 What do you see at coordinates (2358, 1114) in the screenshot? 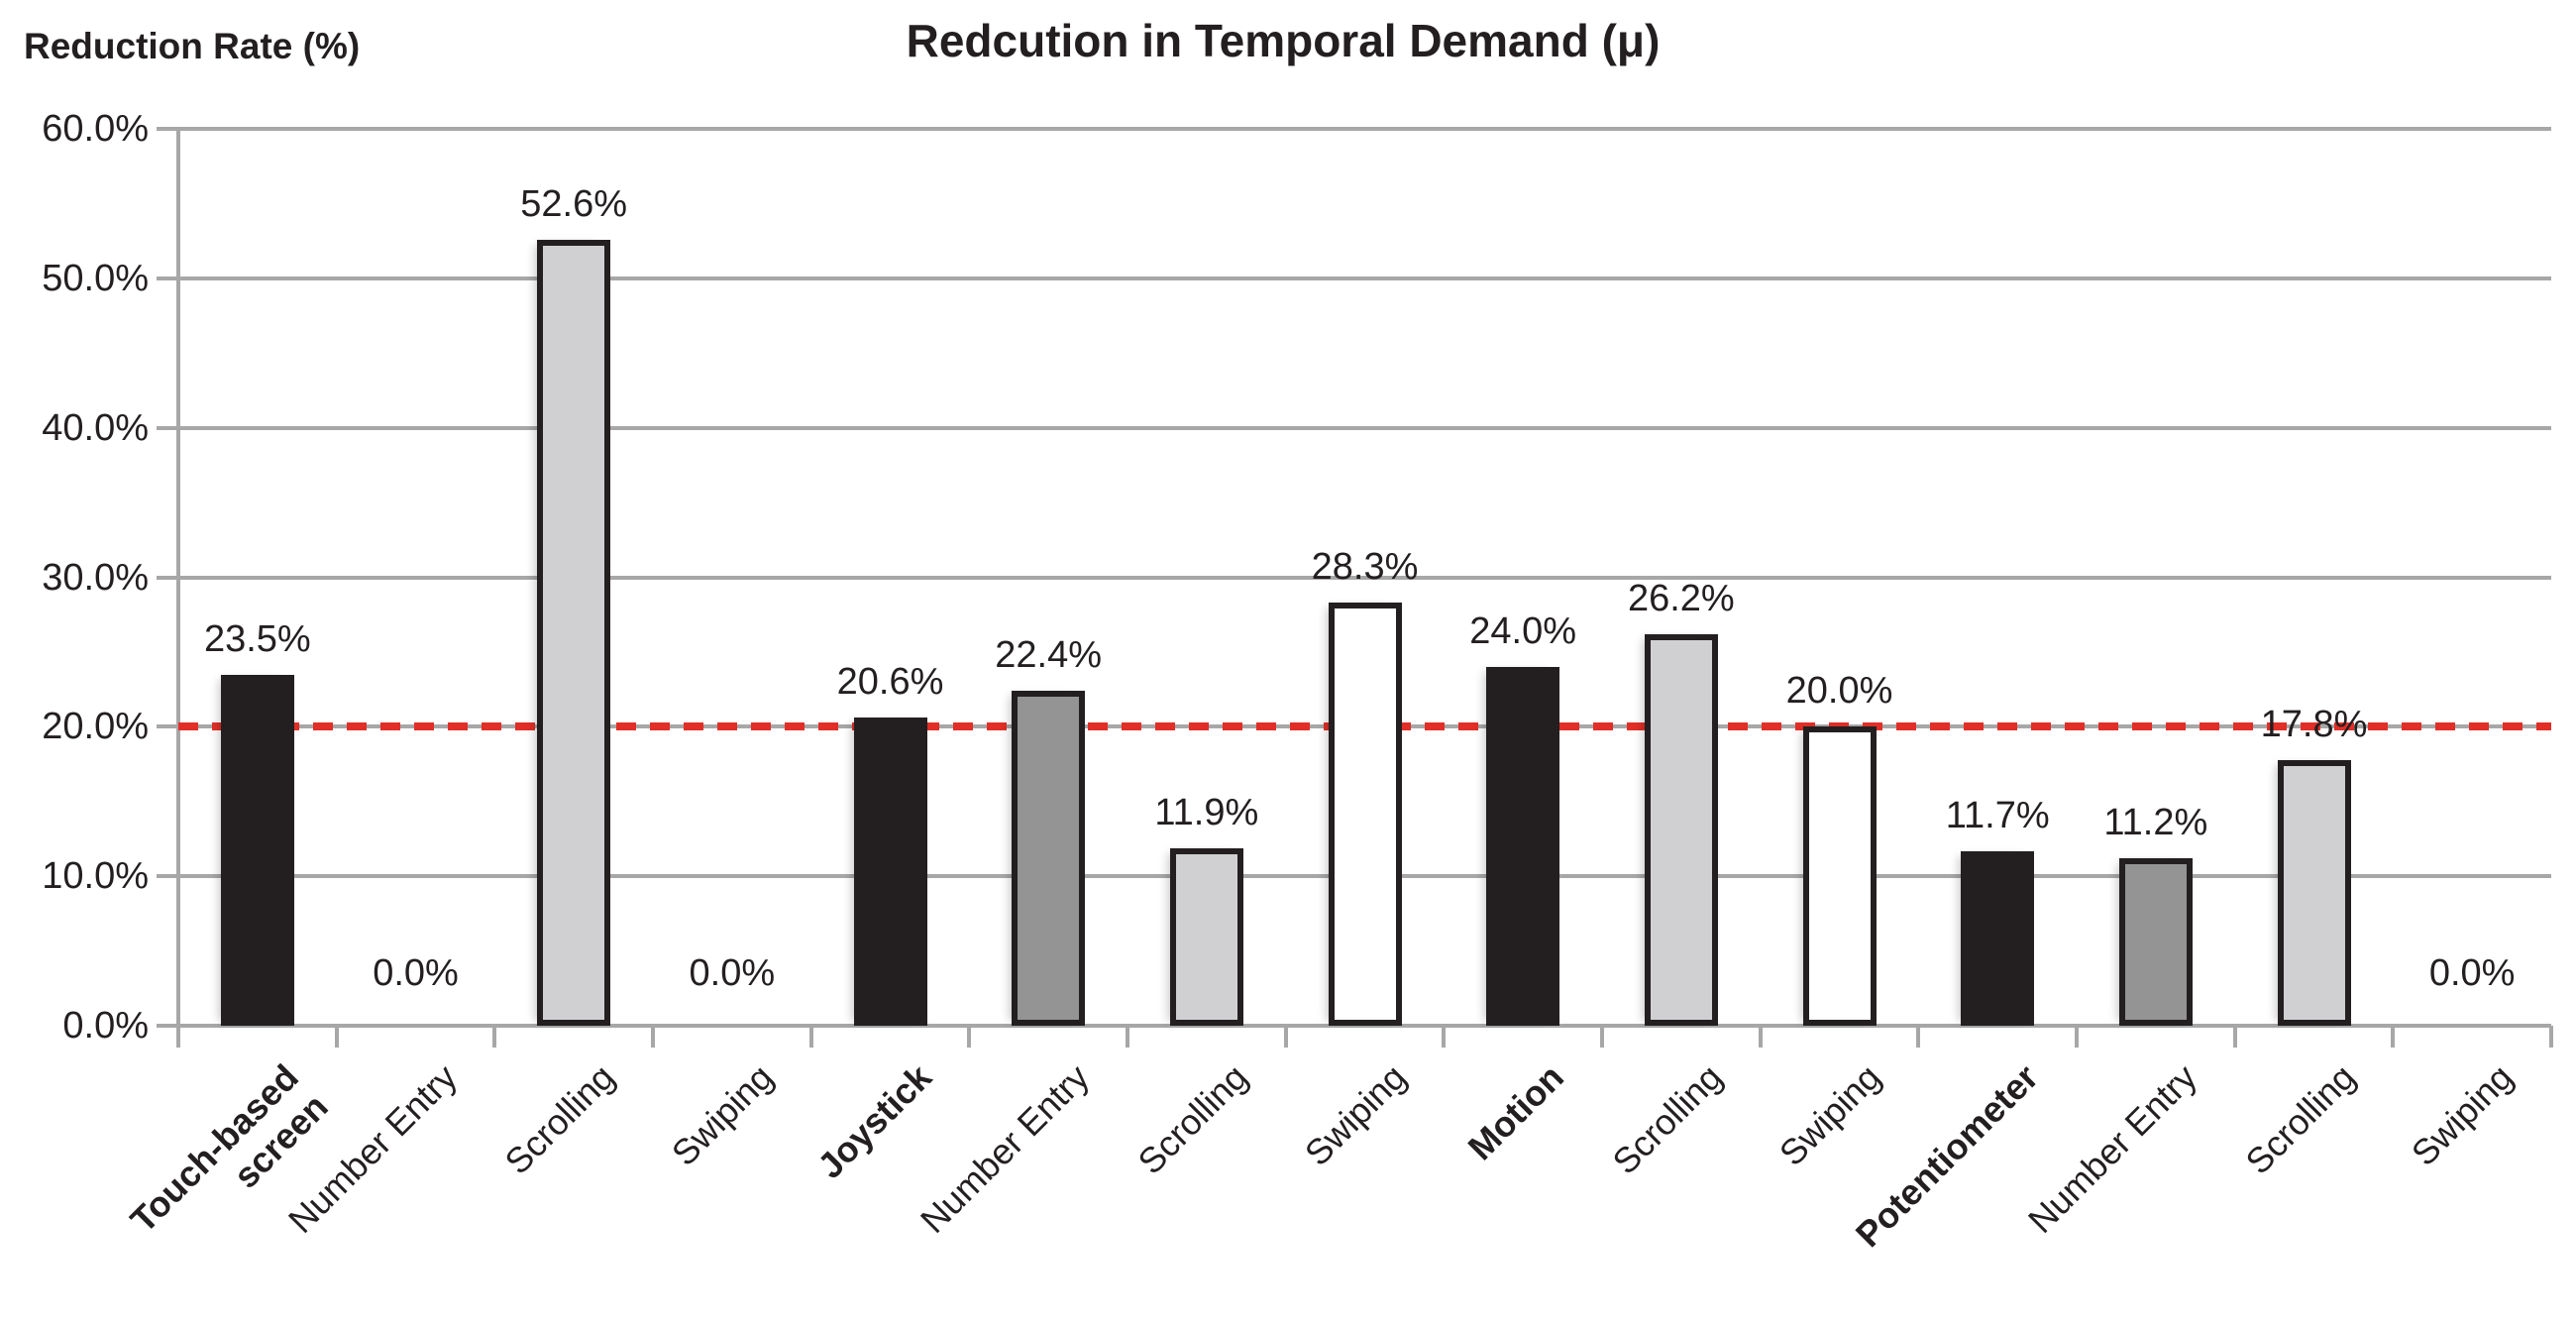
I see `category-label: Swiping` at bounding box center [2358, 1114].